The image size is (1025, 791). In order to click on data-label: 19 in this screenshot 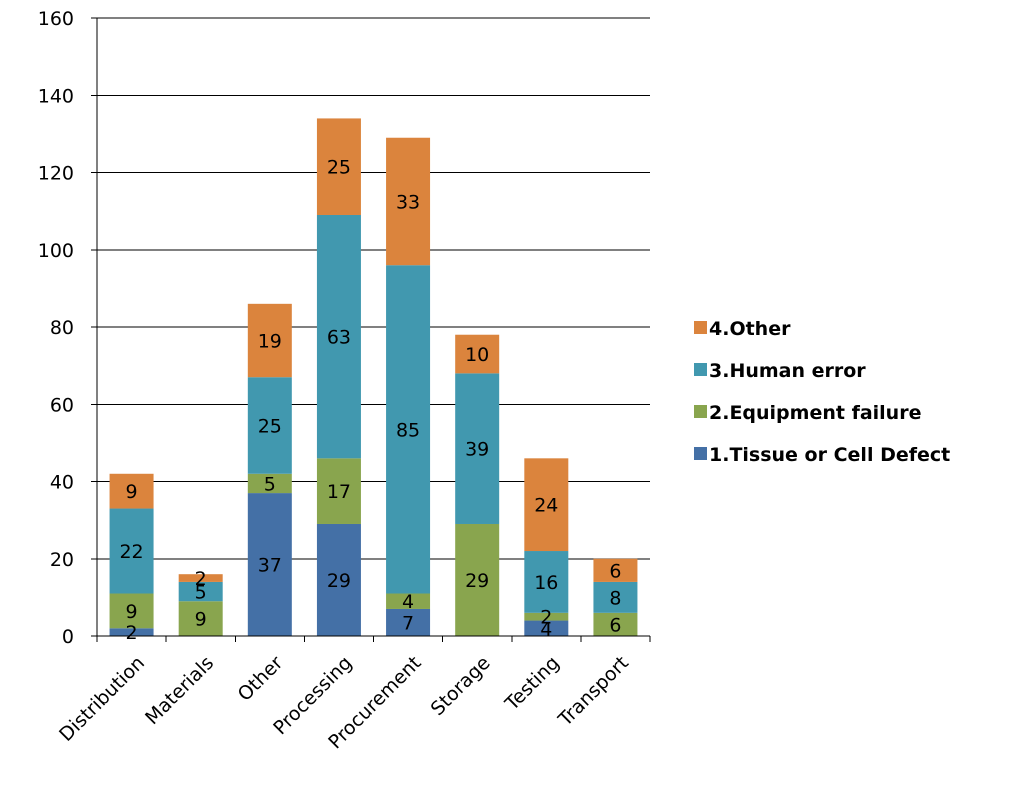, I will do `click(270, 342)`.